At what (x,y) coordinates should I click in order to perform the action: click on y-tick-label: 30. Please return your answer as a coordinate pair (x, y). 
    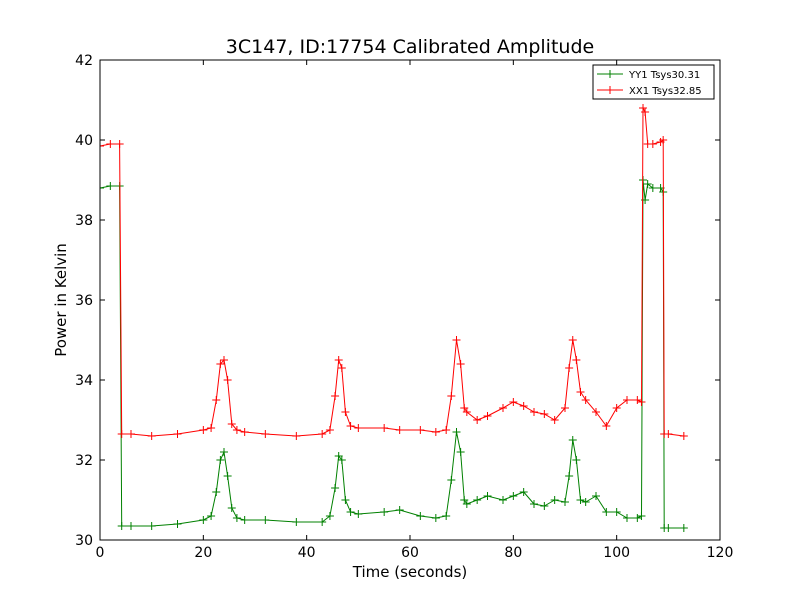
    Looking at the image, I should click on (84, 541).